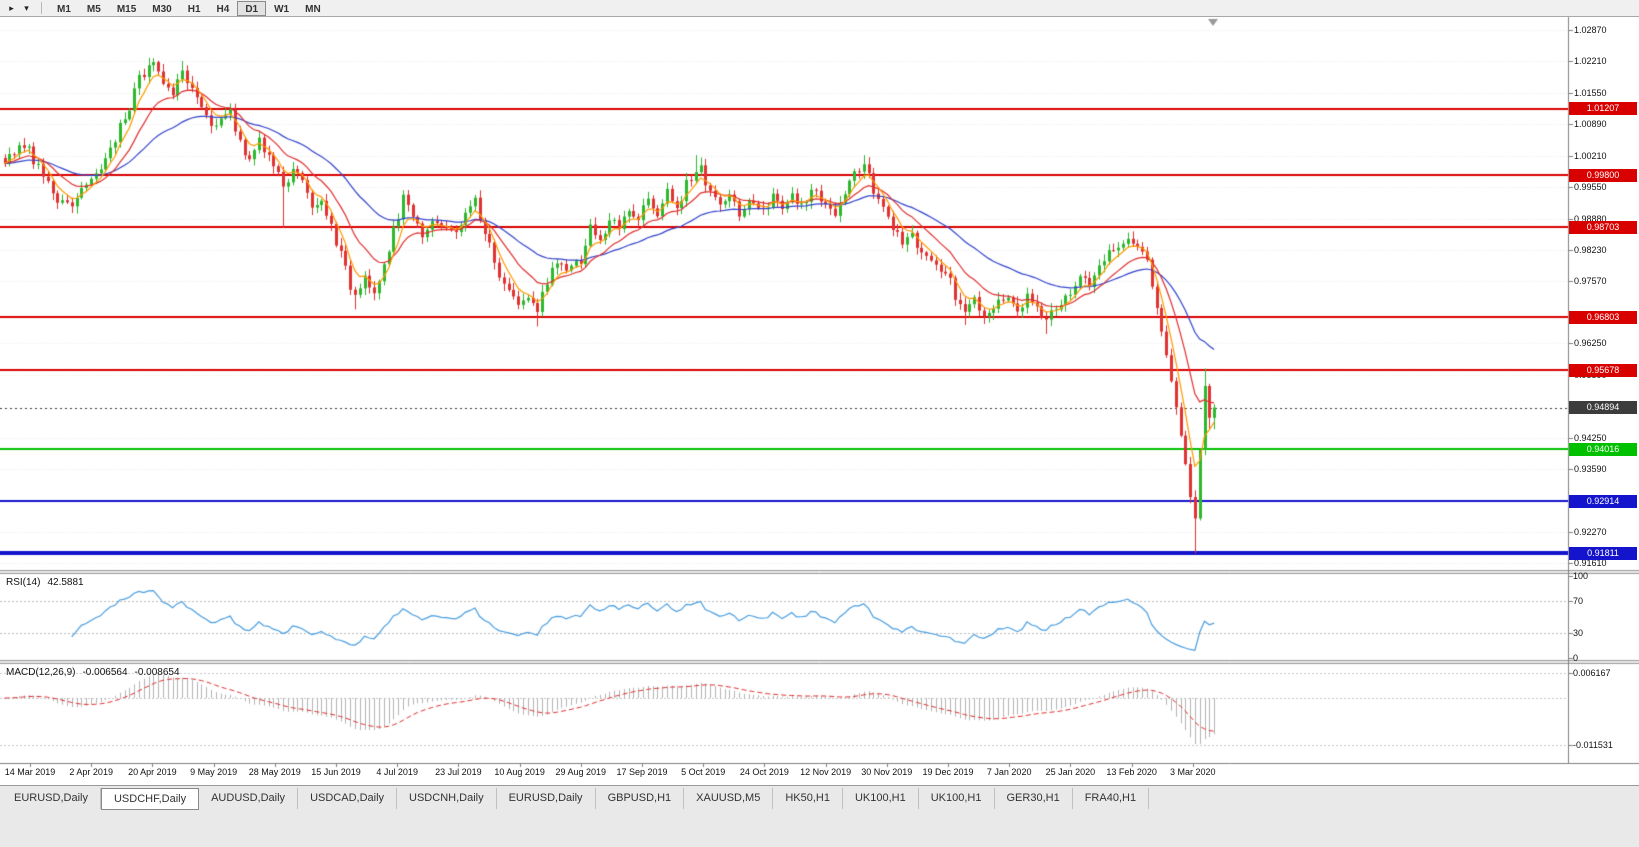 The image size is (1639, 847). Describe the element at coordinates (150, 799) in the screenshot. I see `chart-tab-usdchf-daily: USDCHF,Daily` at that location.